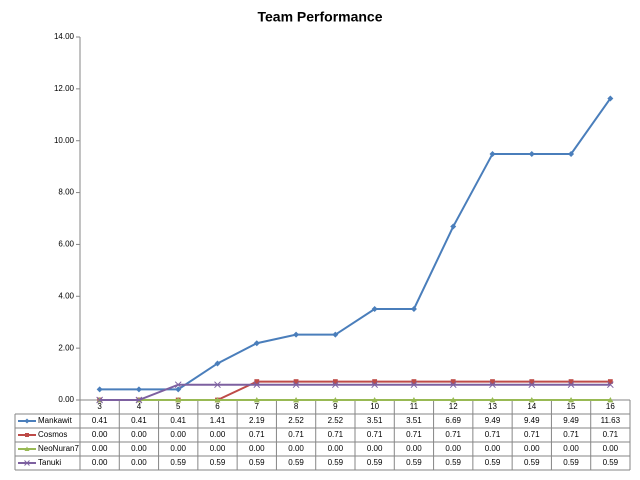  I want to click on x-tick-label: 11, so click(414, 406).